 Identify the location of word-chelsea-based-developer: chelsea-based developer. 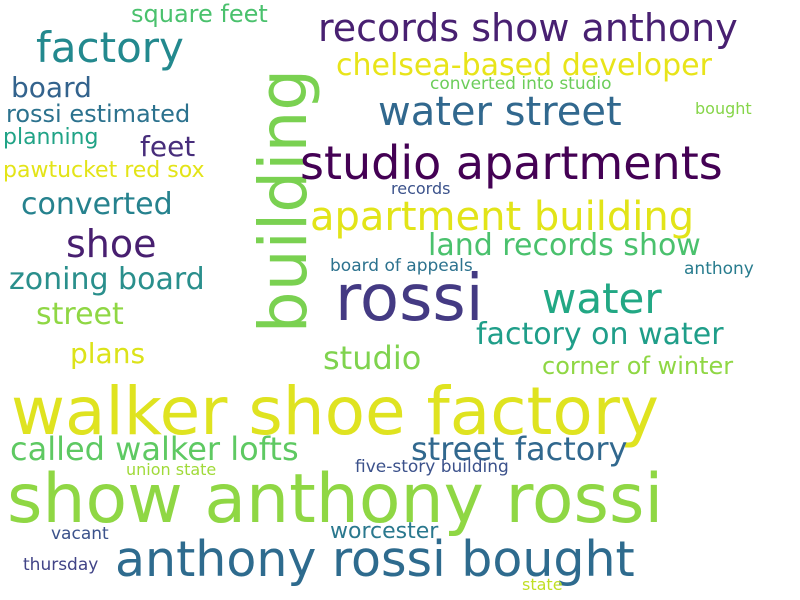
(524, 65).